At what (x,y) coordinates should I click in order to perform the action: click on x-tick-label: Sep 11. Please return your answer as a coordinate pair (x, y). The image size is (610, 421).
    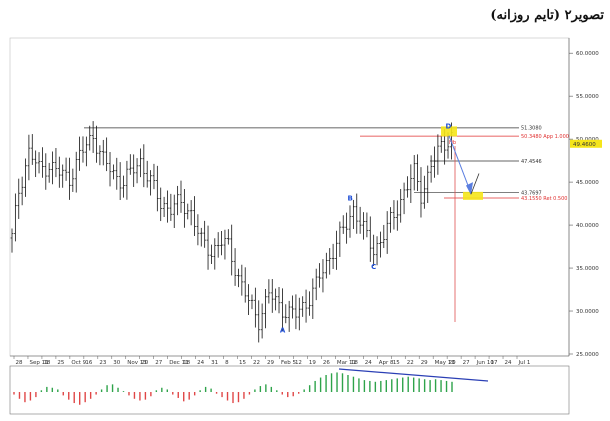
    Looking at the image, I should click on (38, 363).